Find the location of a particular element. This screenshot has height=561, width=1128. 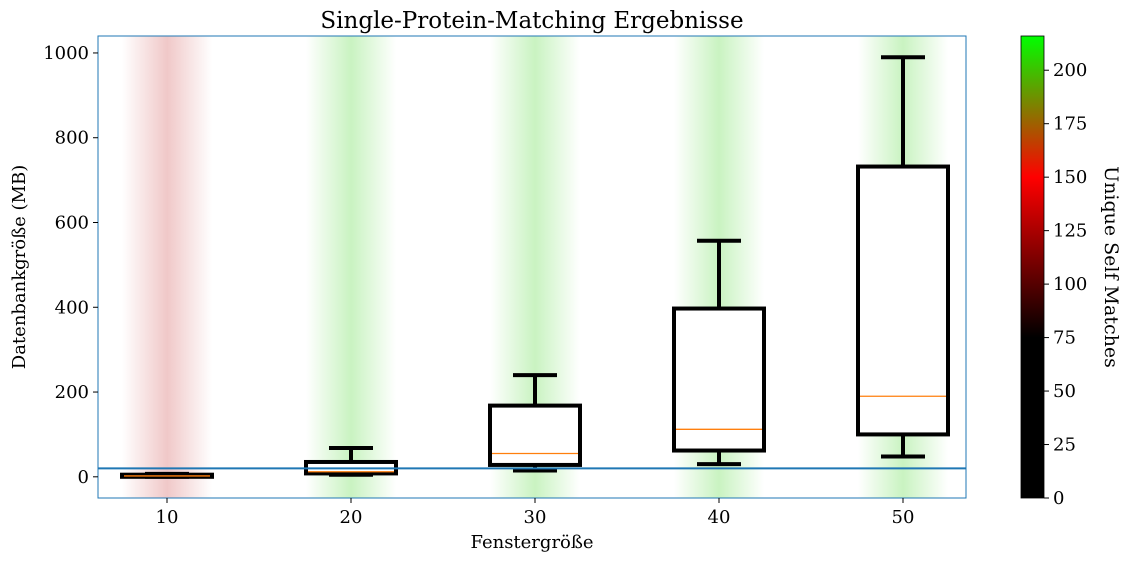

colorbar-gradient is located at coordinates (1032, 267).